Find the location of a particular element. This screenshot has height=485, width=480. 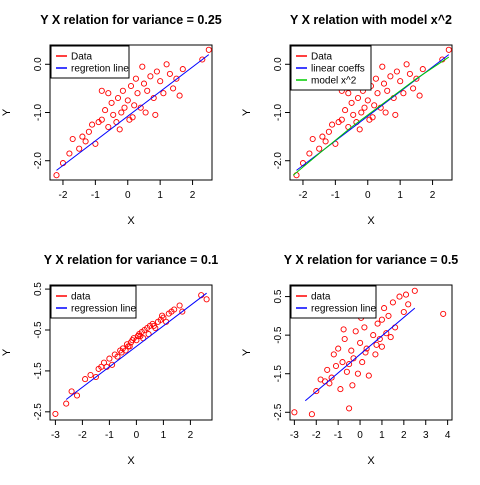

chart-title: Y X relation for variance = 0.1 is located at coordinates (131, 260).